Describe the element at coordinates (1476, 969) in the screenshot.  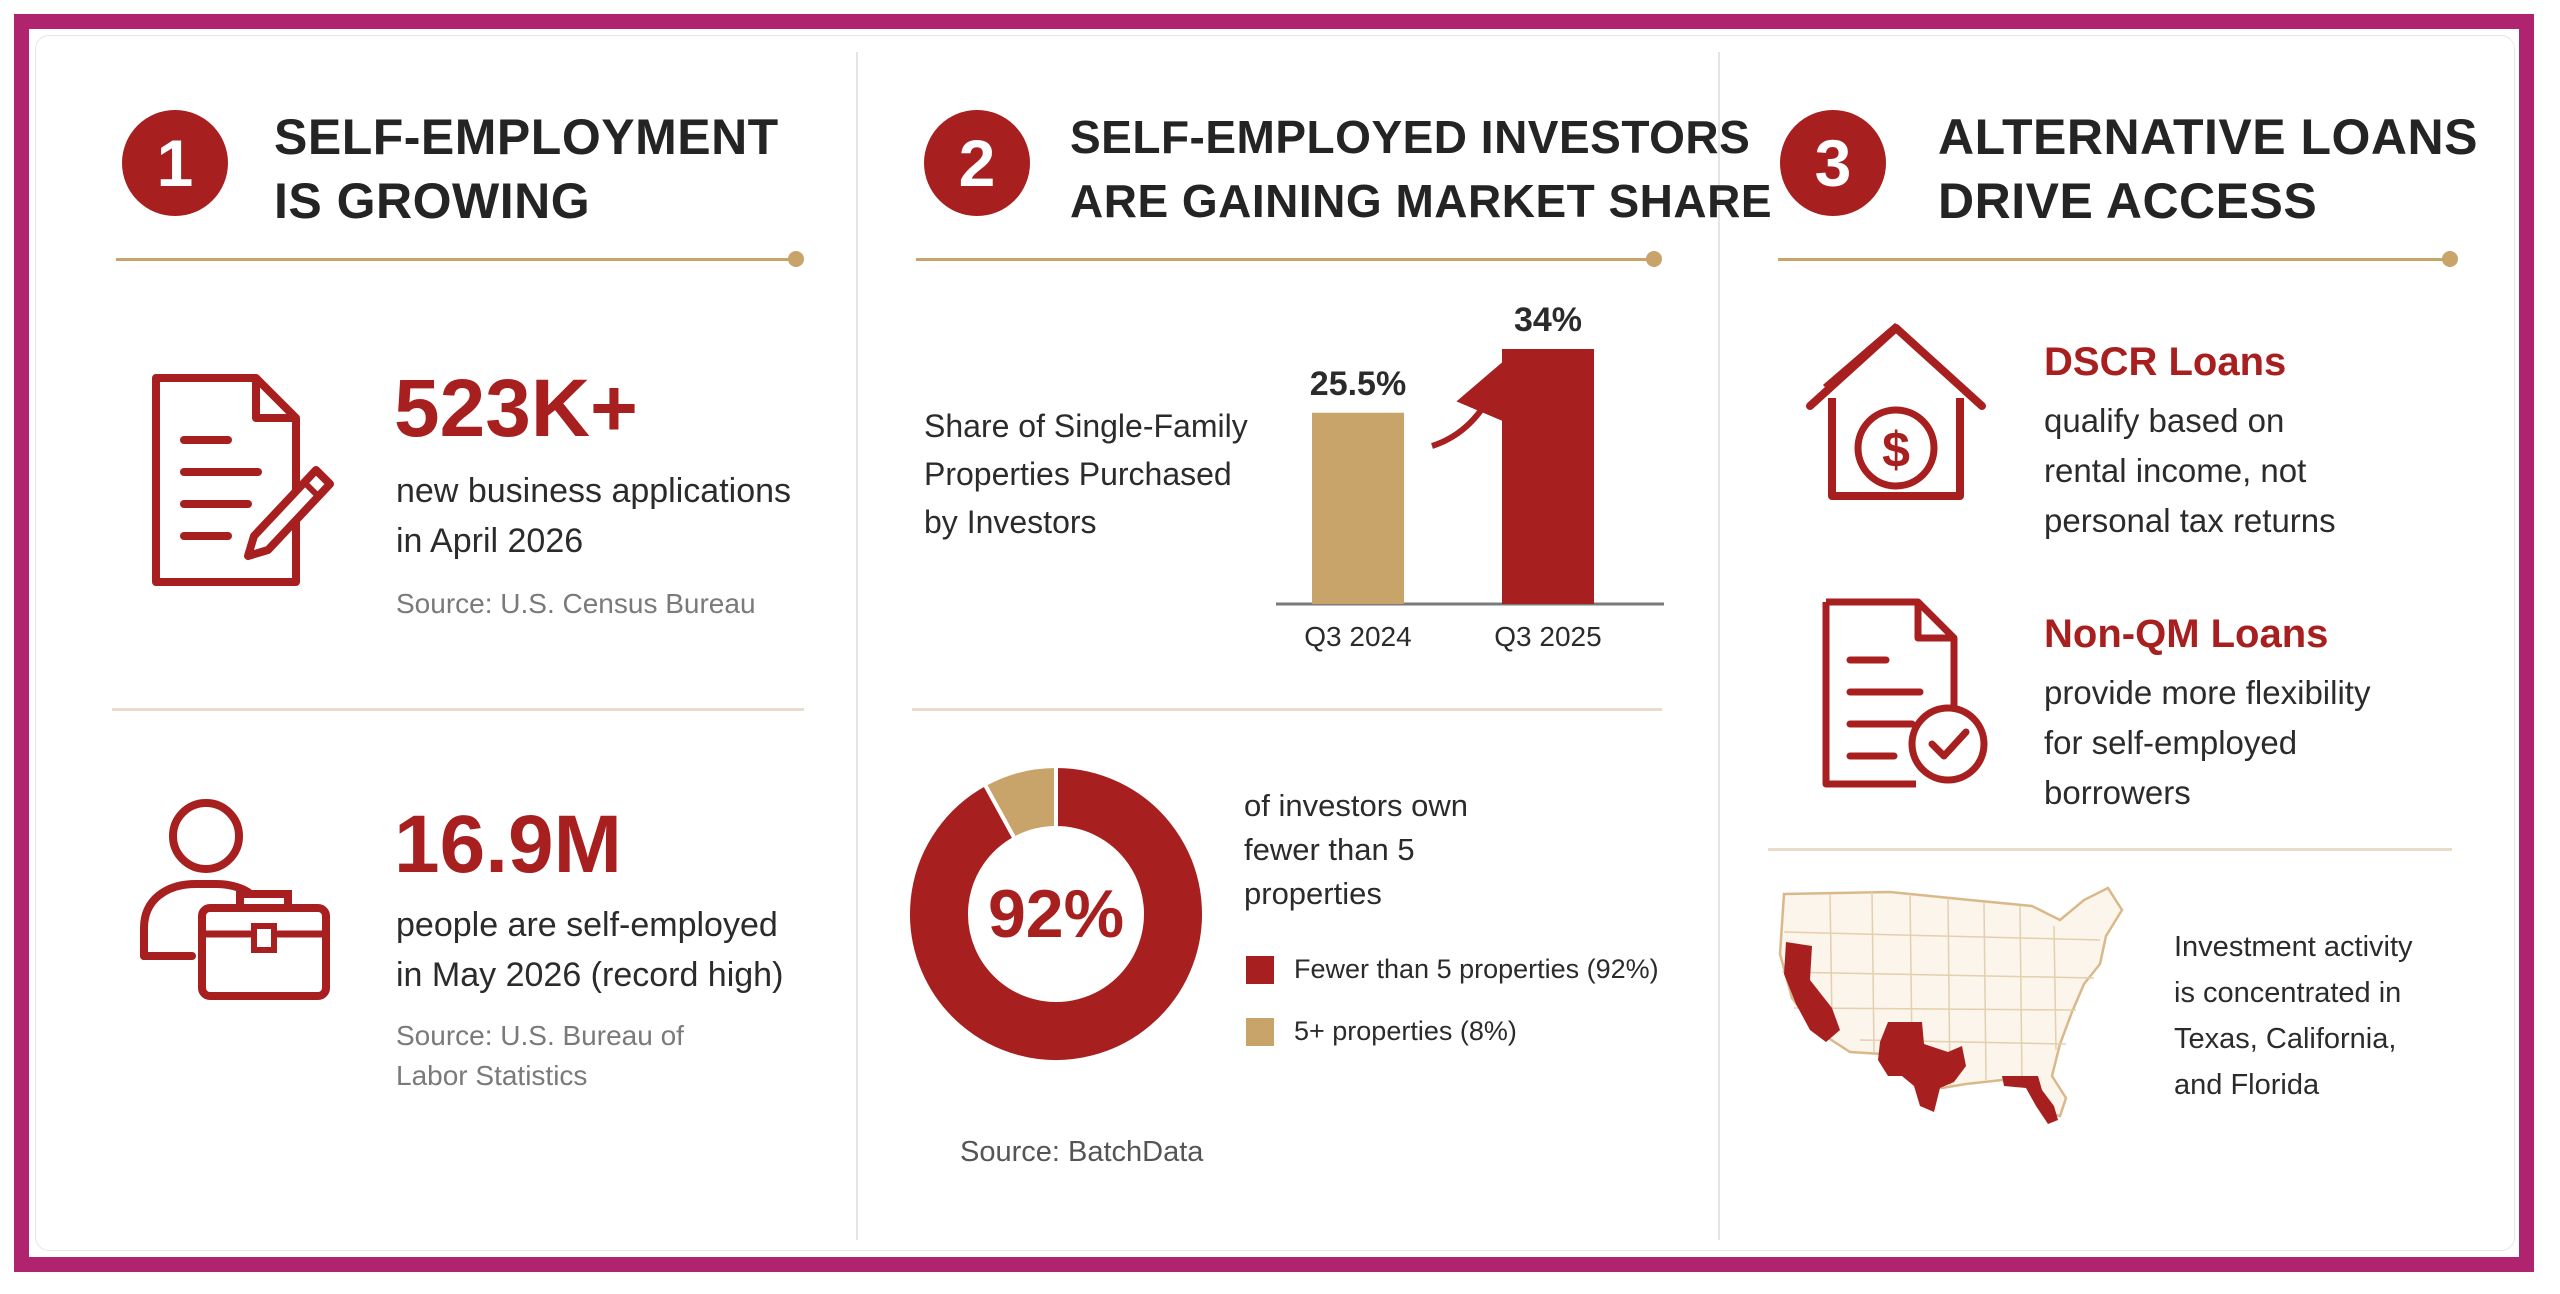
I see `legend-label: Fewer than 5 properties (92%)` at that location.